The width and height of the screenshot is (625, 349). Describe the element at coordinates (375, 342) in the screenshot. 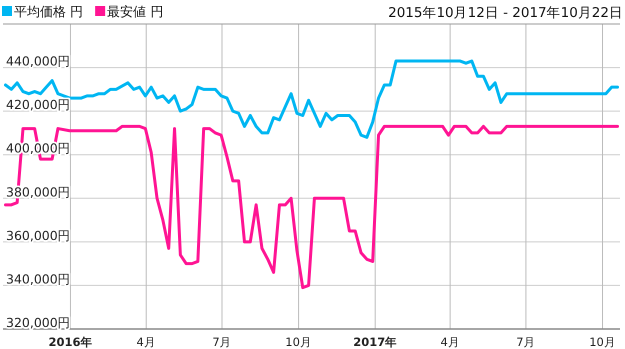

I see `x-tick-label: 2017年` at that location.